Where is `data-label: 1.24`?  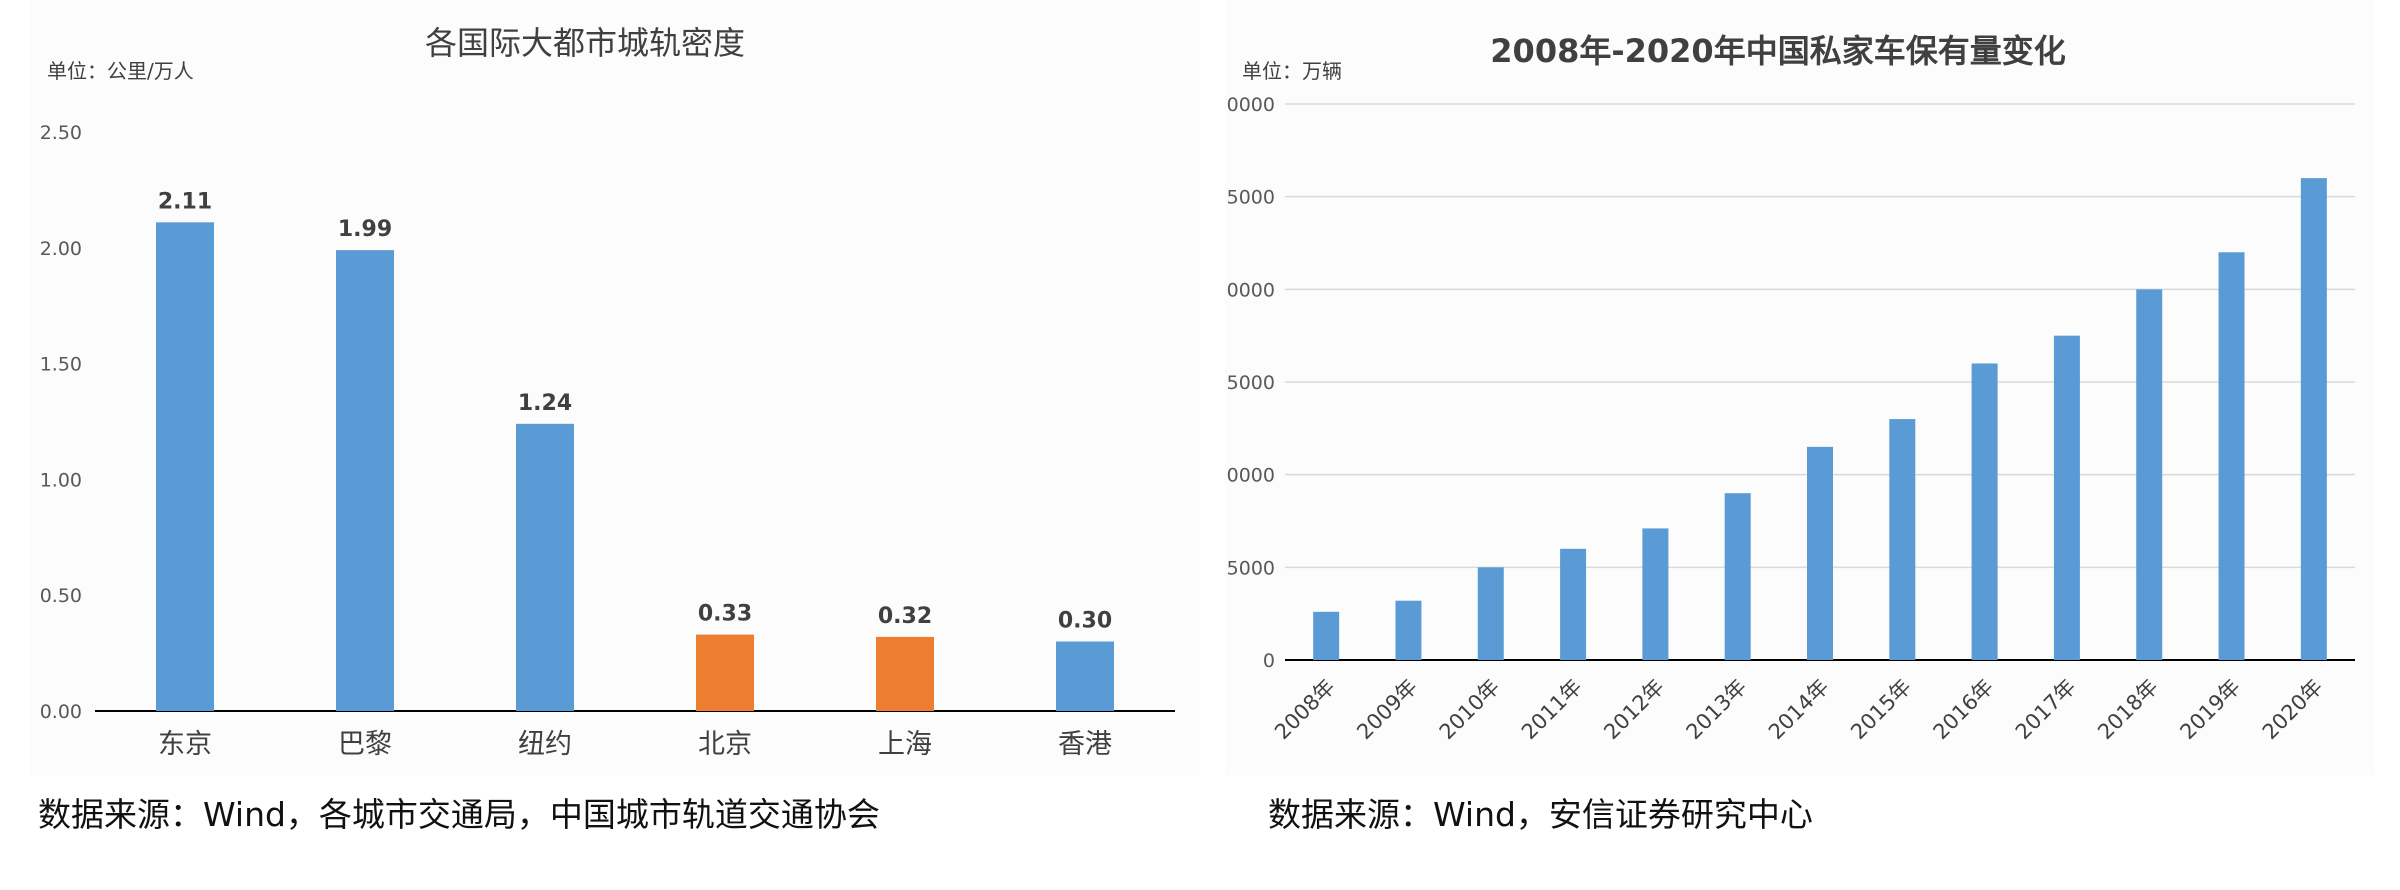 data-label: 1.24 is located at coordinates (545, 403).